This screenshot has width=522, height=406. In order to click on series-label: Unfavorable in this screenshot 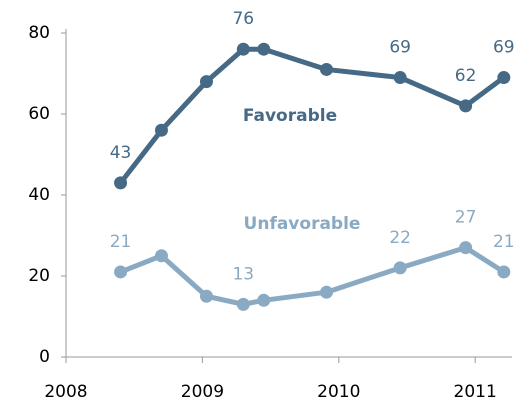, I will do `click(302, 224)`.